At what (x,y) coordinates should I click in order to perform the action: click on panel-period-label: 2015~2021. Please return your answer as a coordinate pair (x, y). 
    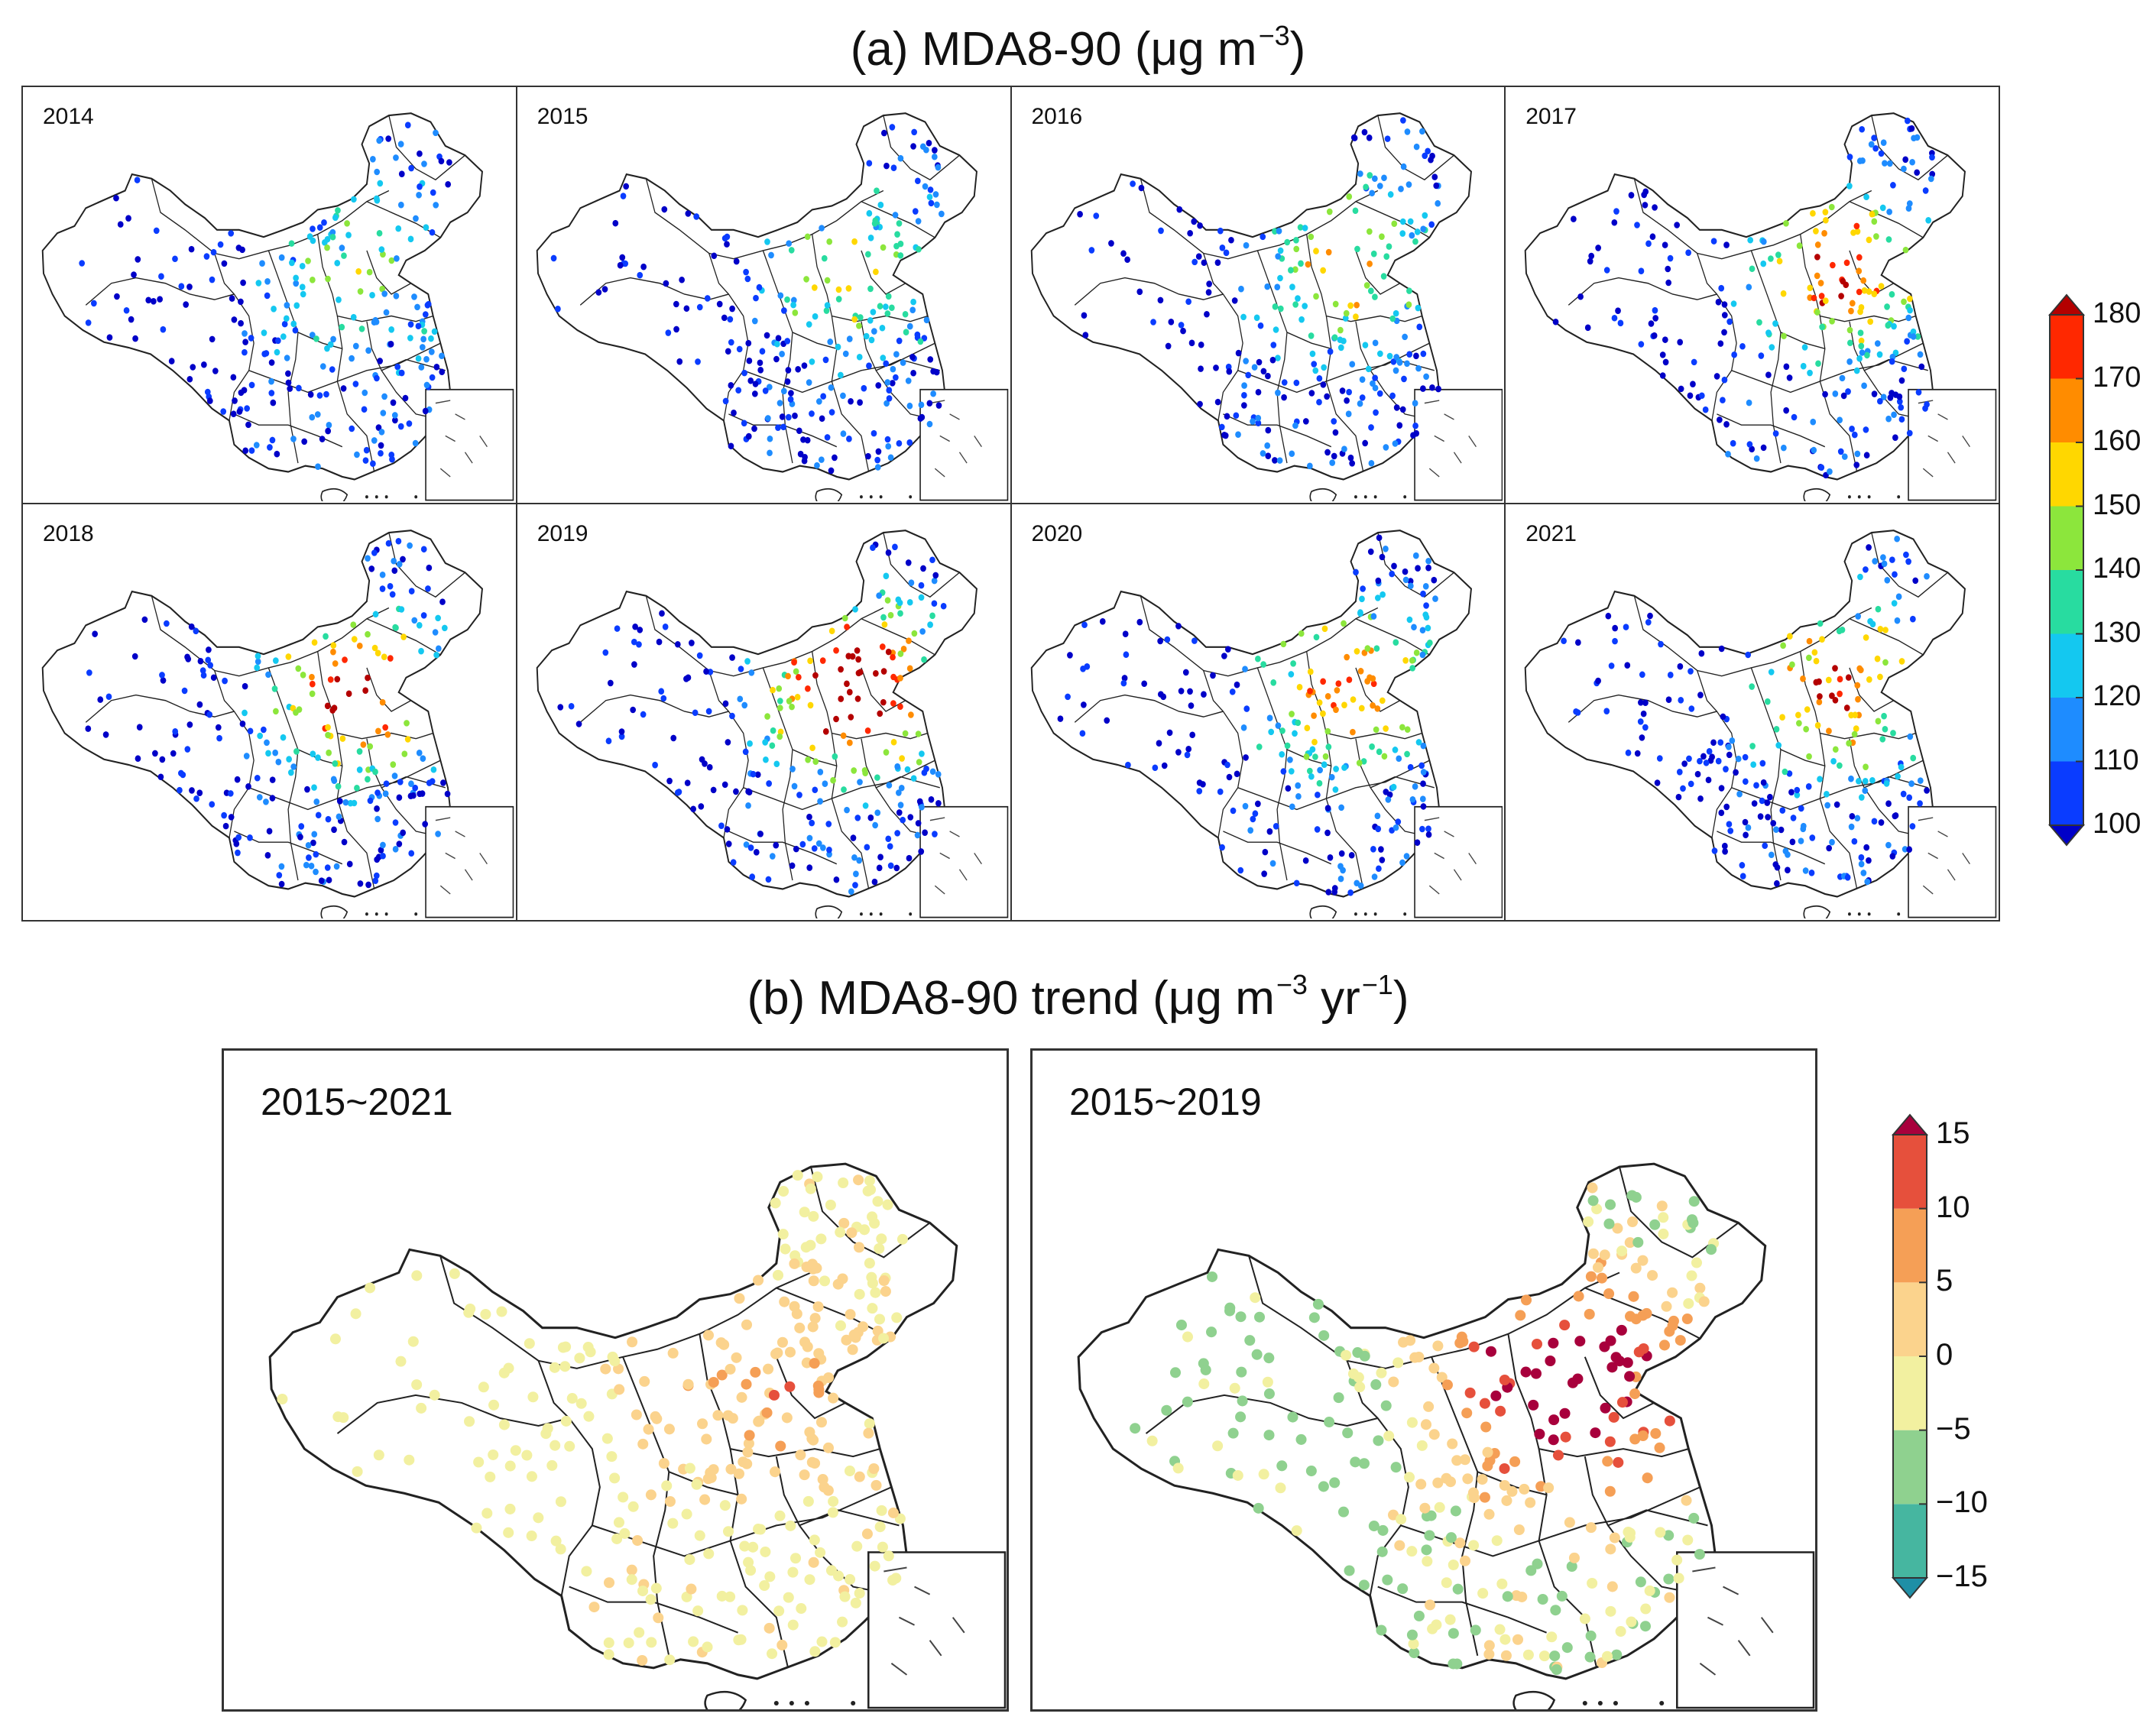
    Looking at the image, I should click on (357, 1101).